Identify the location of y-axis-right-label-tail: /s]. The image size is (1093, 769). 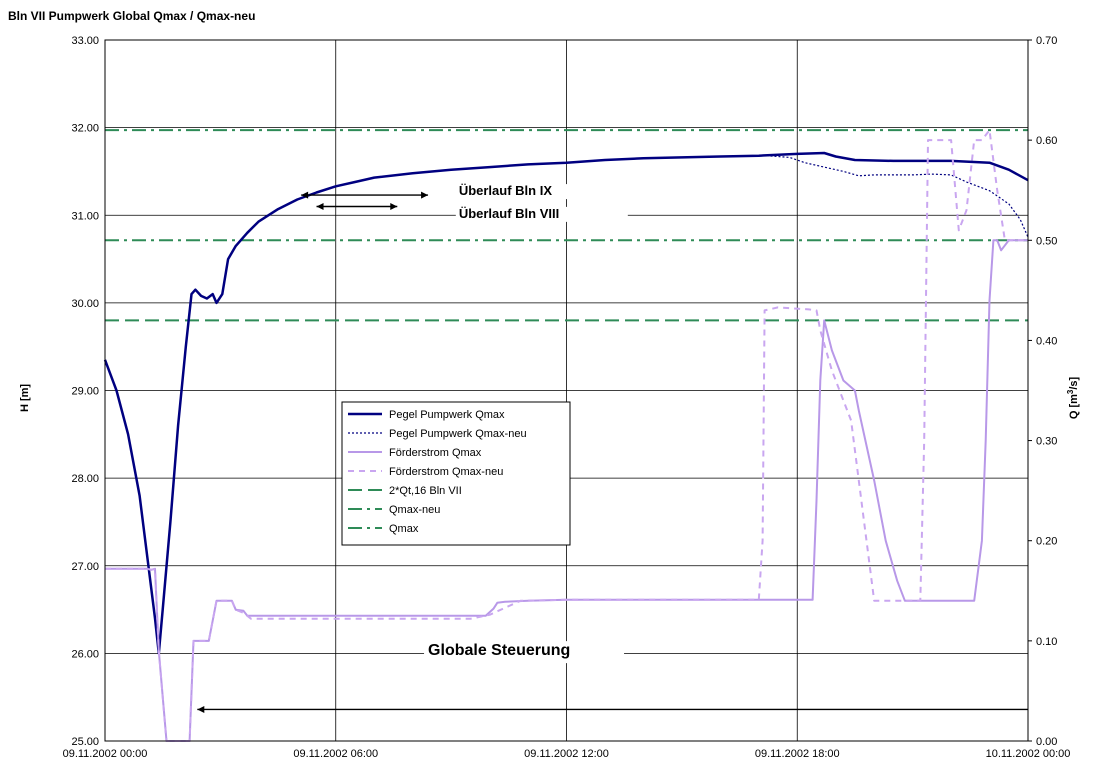
(1074, 382).